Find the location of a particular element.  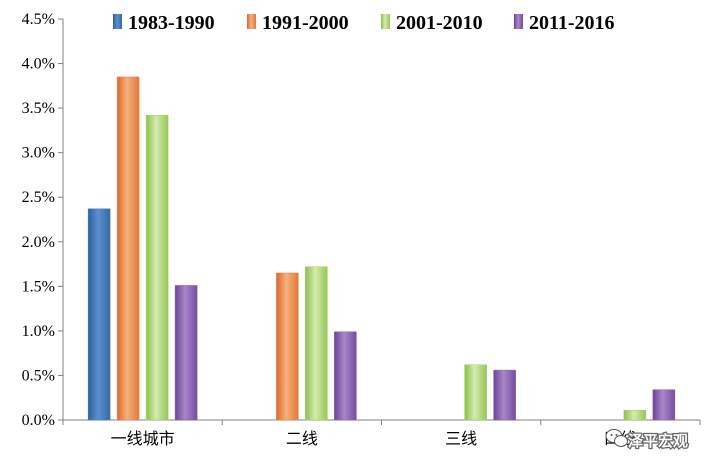

y-tick-label: 4.5% is located at coordinates (38, 19).